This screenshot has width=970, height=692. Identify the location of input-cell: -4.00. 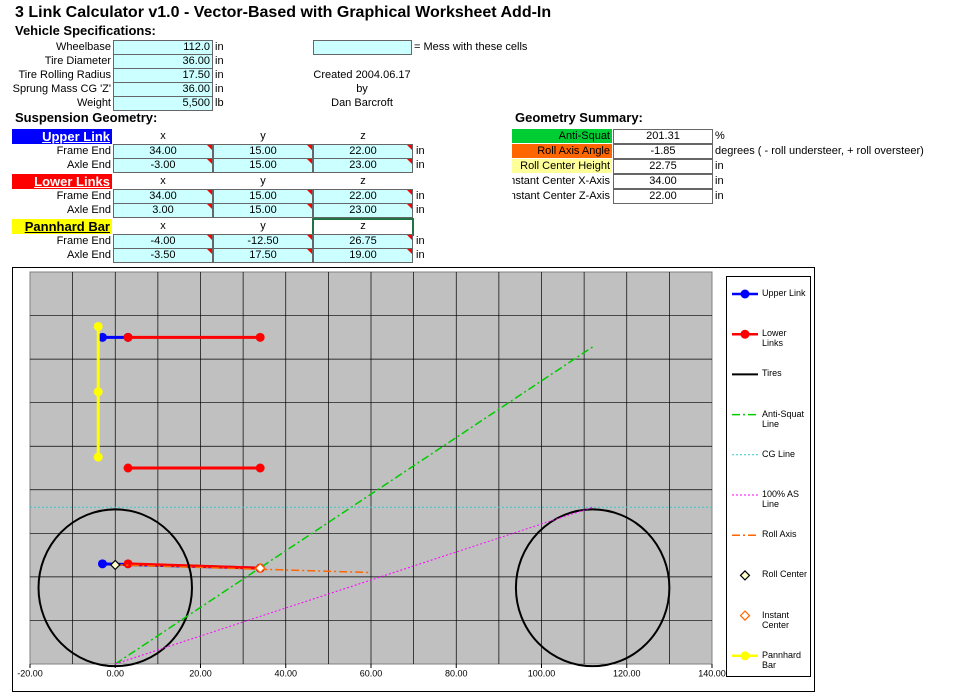
(163, 241).